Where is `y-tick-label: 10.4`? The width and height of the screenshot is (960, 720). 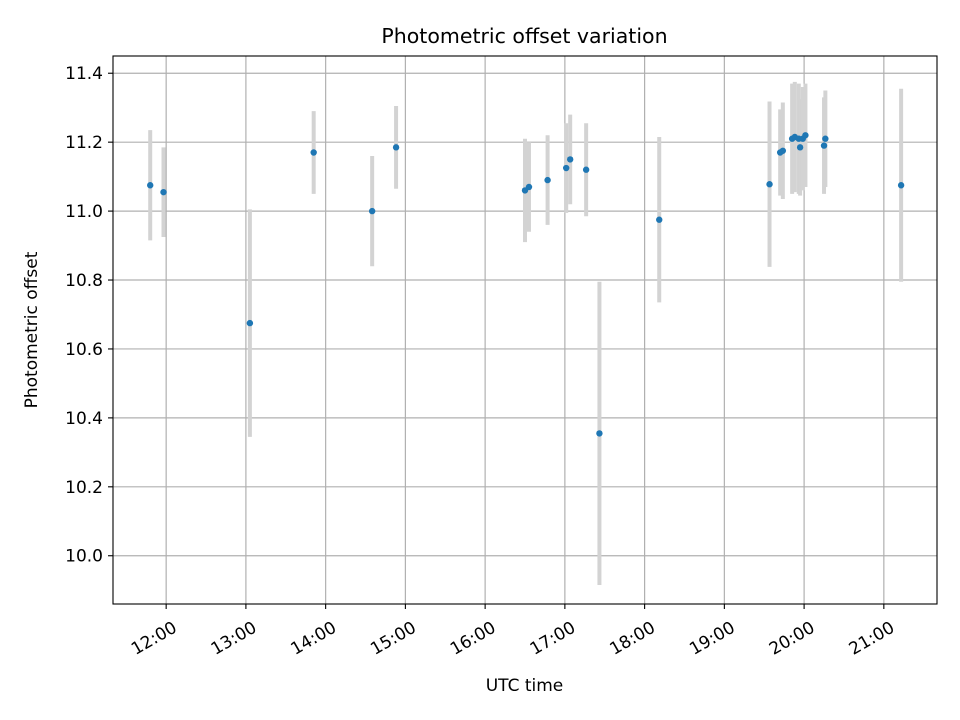
y-tick-label: 10.4 is located at coordinates (84, 419).